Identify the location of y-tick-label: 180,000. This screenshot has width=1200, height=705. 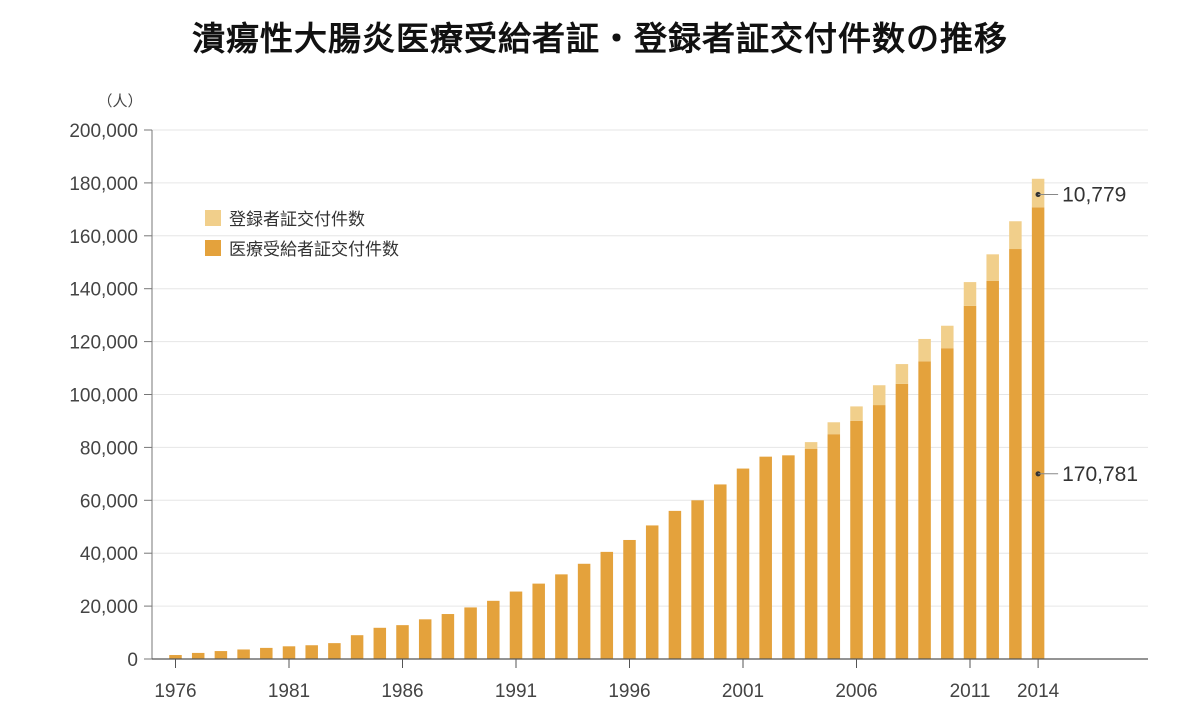
(103, 184).